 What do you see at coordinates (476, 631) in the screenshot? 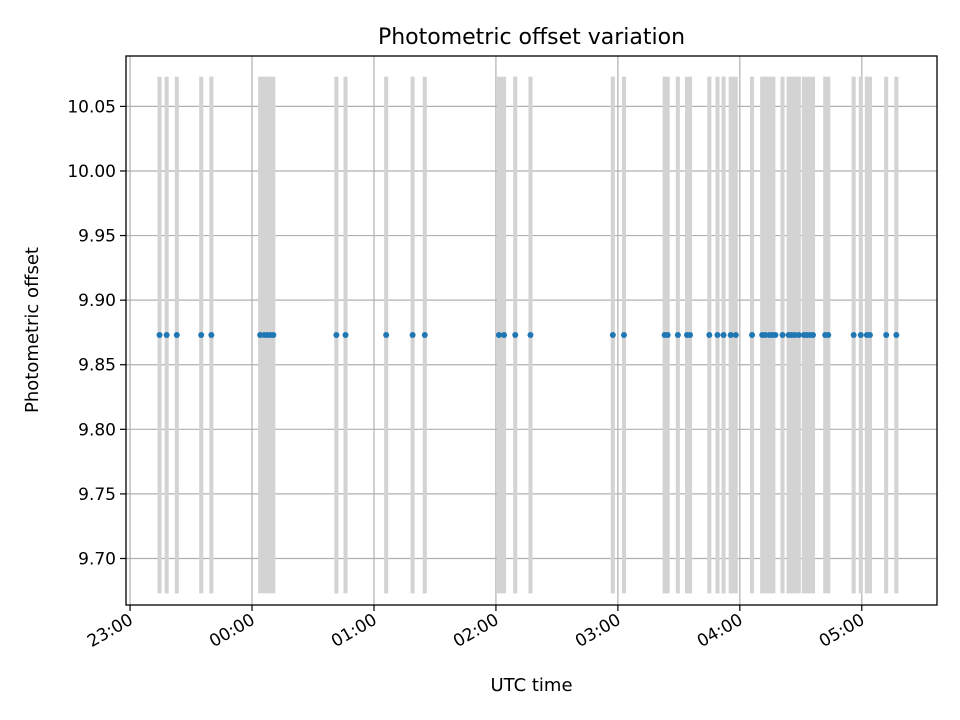
I see `x-tick-label: 02:00` at bounding box center [476, 631].